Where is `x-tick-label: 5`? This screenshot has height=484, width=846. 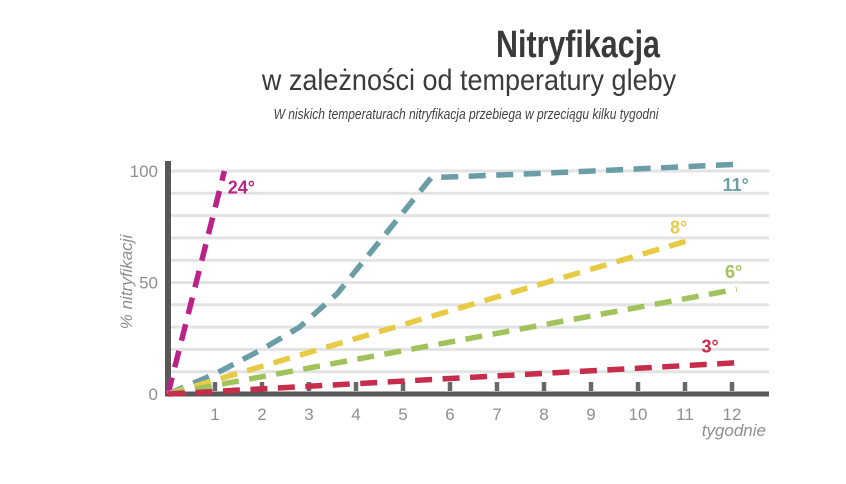
x-tick-label: 5 is located at coordinates (402, 414).